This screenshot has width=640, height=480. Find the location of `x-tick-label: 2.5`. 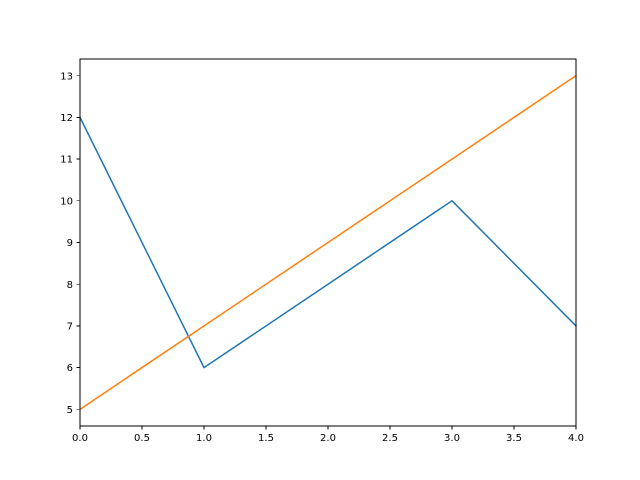

x-tick-label: 2.5 is located at coordinates (390, 438).